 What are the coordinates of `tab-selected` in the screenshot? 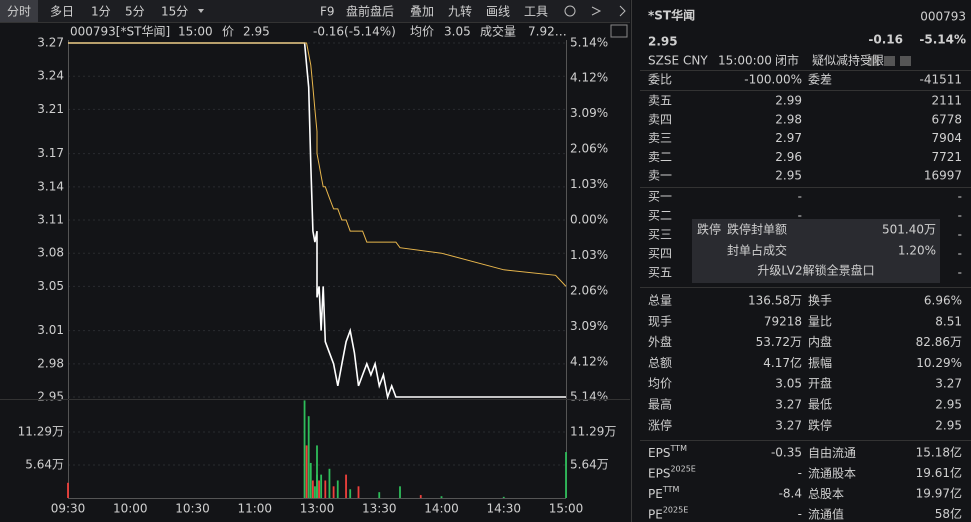 It's located at (19, 11).